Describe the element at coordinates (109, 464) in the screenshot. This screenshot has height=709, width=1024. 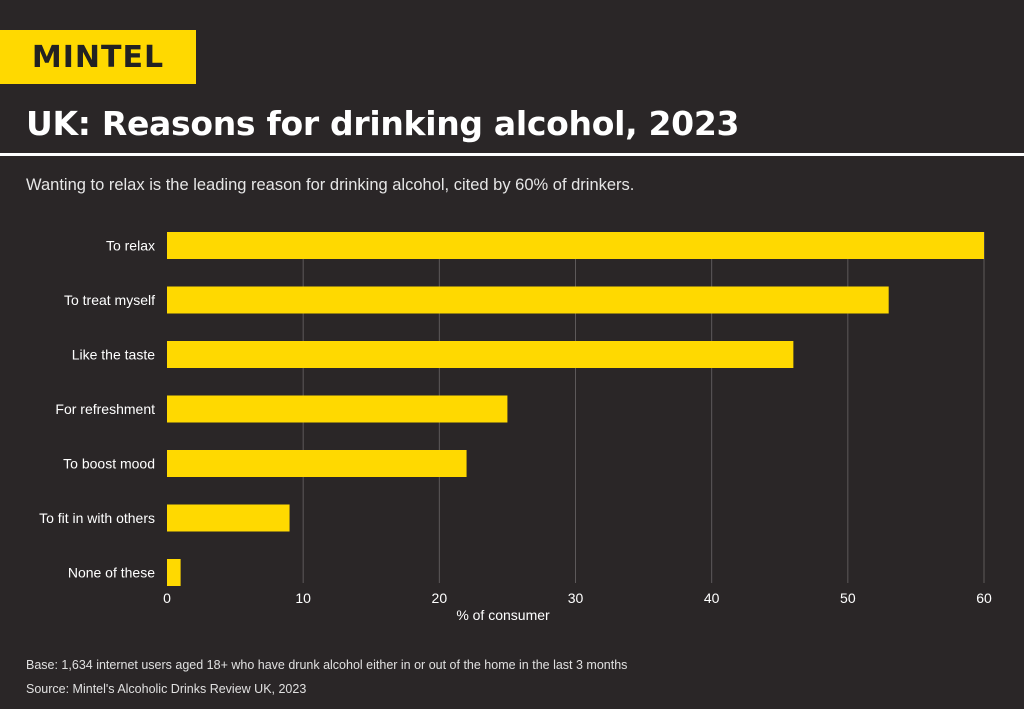
I see `category-label: To boost mood` at that location.